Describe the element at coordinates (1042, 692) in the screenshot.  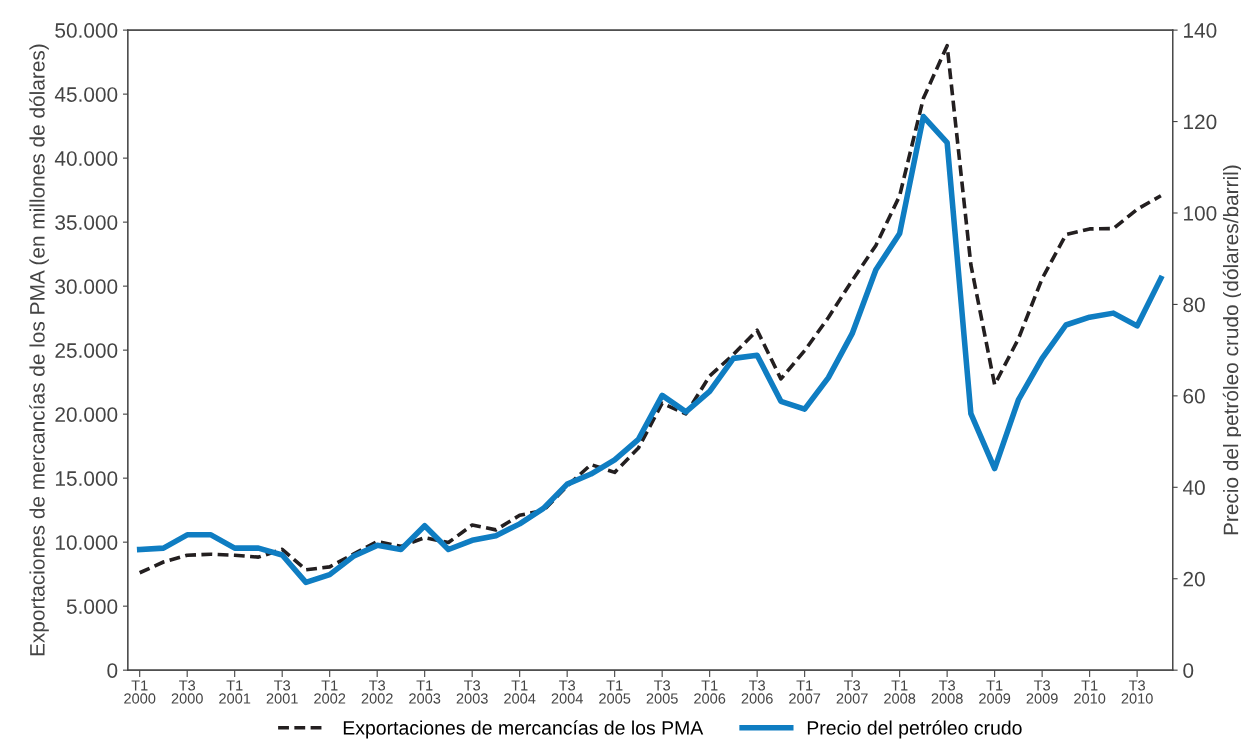
I see `x-tick-label: T3 2009` at that location.